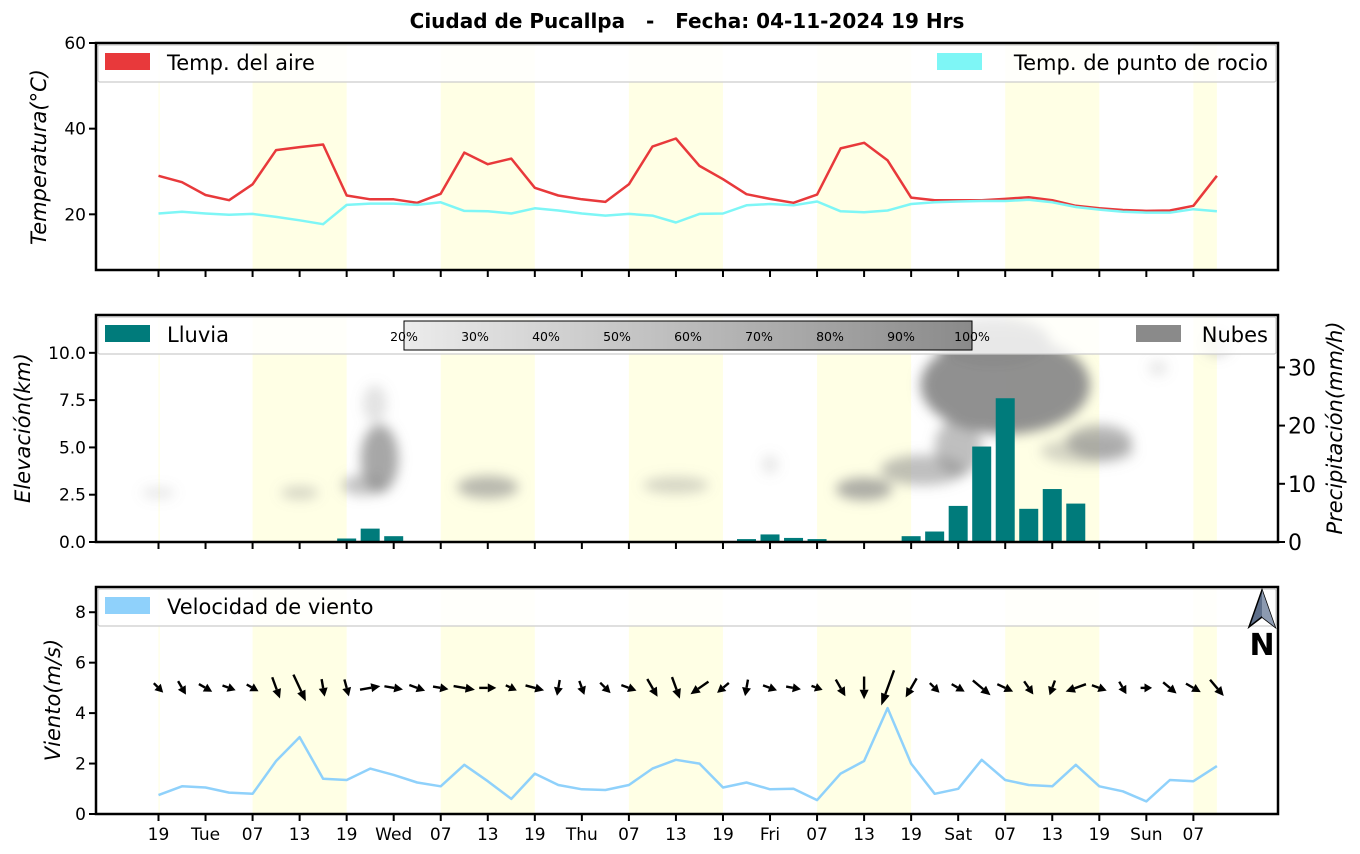 Image resolution: width=1360 pixels, height=854 pixels. Describe the element at coordinates (404, 336) in the screenshot. I see `cloud-scale-label: 20%` at that location.